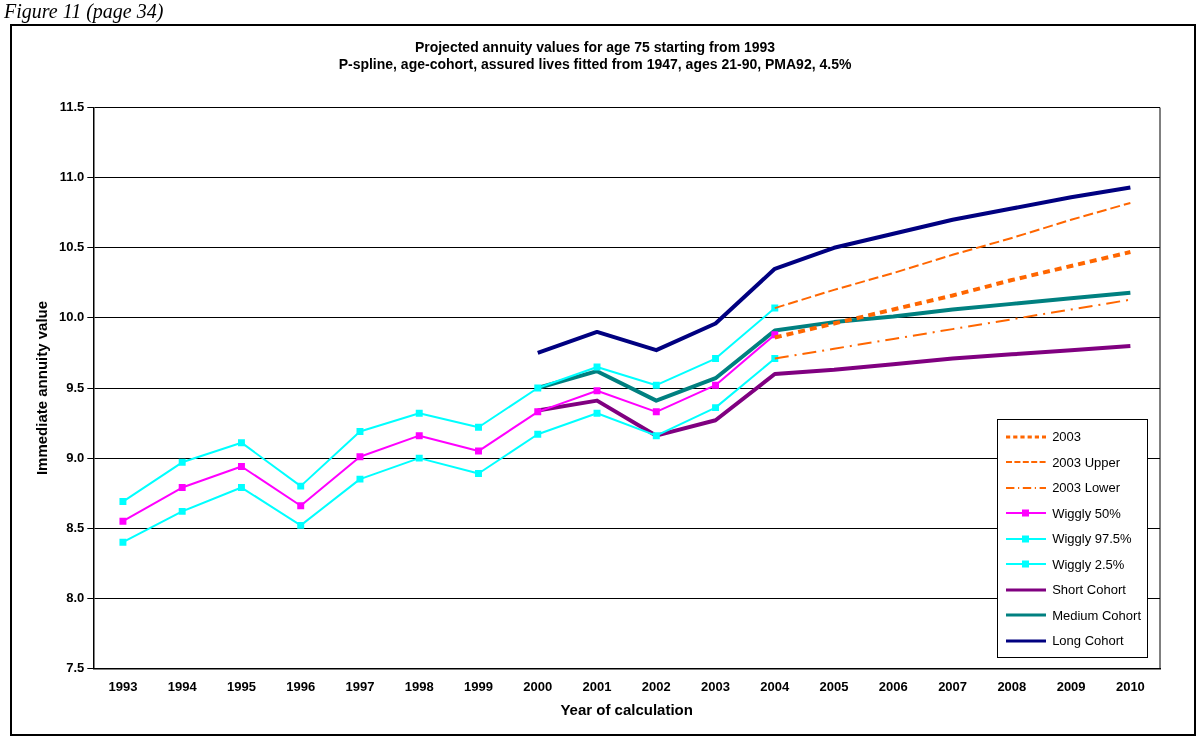 The image size is (1200, 738). Describe the element at coordinates (72, 177) in the screenshot. I see `y-tick-label: 11.0` at that location.